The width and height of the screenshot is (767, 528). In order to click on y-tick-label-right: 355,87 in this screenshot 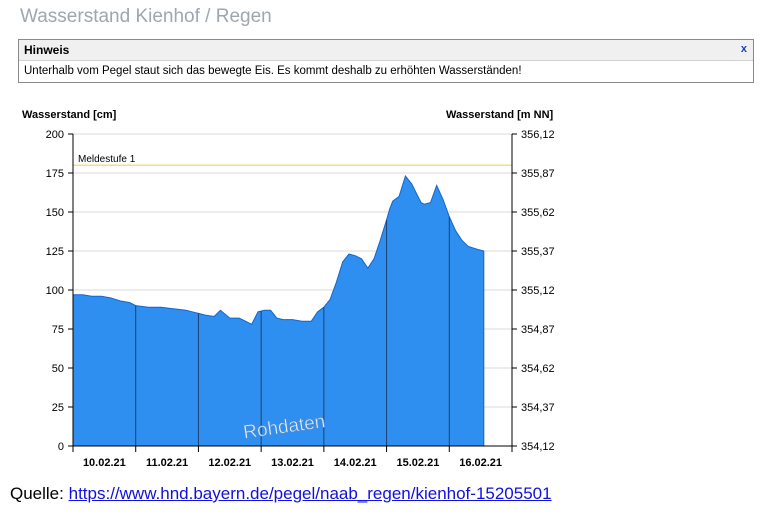, I will do `click(538, 174)`.